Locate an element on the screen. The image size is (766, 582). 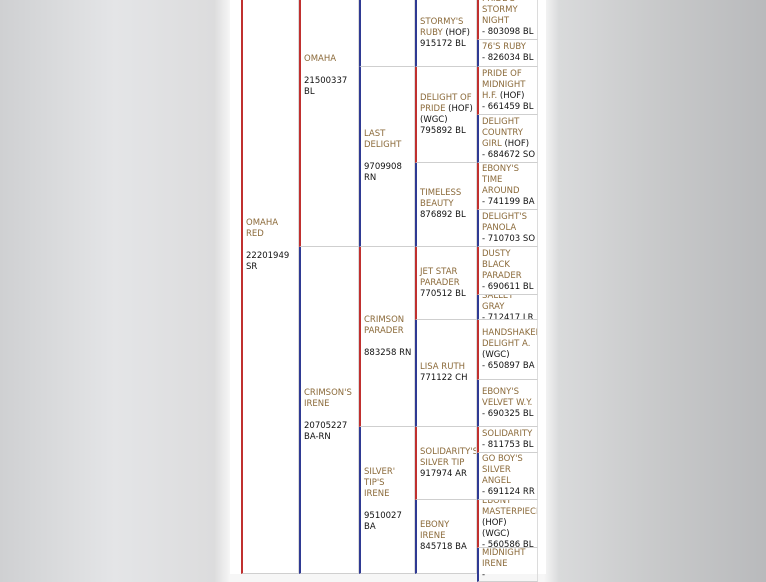
horse-info: LISA RUTH 771122 CH is located at coordinates (447, 373).